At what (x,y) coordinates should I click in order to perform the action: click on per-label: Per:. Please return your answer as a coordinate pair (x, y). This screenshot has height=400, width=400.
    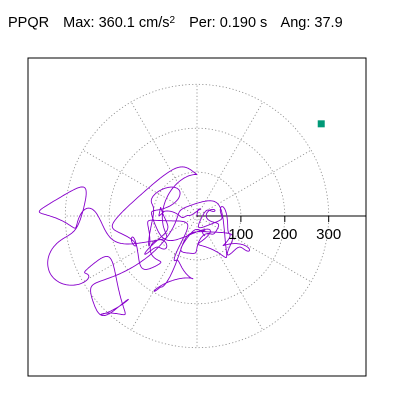
    Looking at the image, I should click on (202, 23).